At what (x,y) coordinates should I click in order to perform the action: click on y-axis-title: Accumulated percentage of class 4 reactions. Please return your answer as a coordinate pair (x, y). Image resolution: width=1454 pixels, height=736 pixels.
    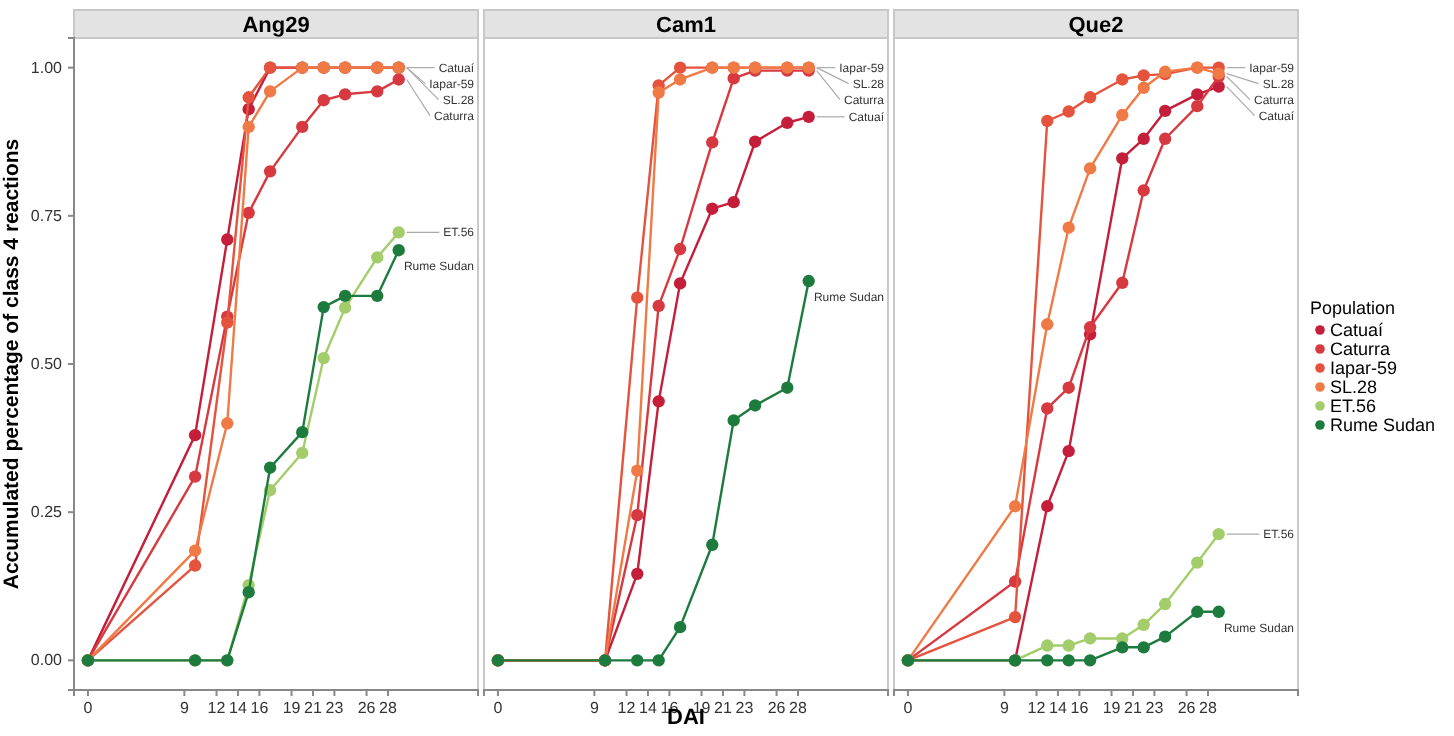
    Looking at the image, I should click on (12, 364).